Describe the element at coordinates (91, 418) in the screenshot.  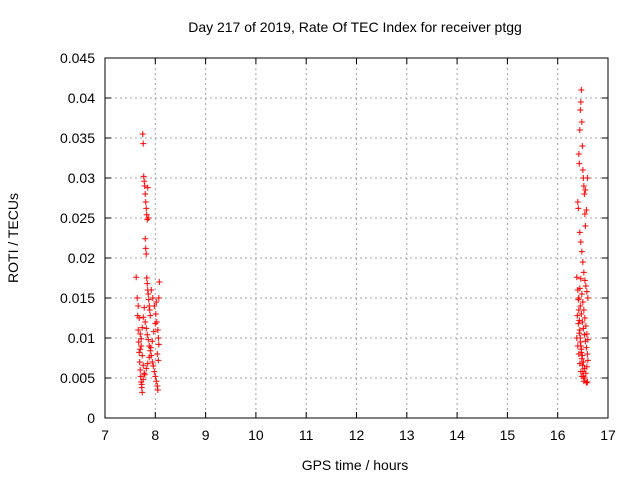
I see `y-tick-label: 0` at that location.